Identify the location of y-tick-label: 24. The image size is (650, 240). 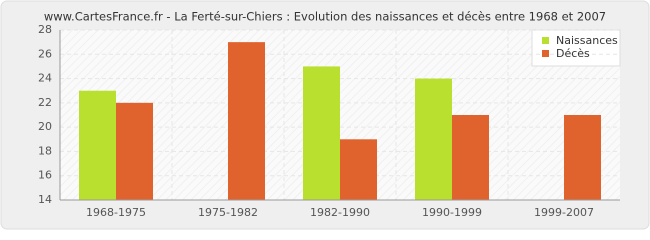
(45, 78).